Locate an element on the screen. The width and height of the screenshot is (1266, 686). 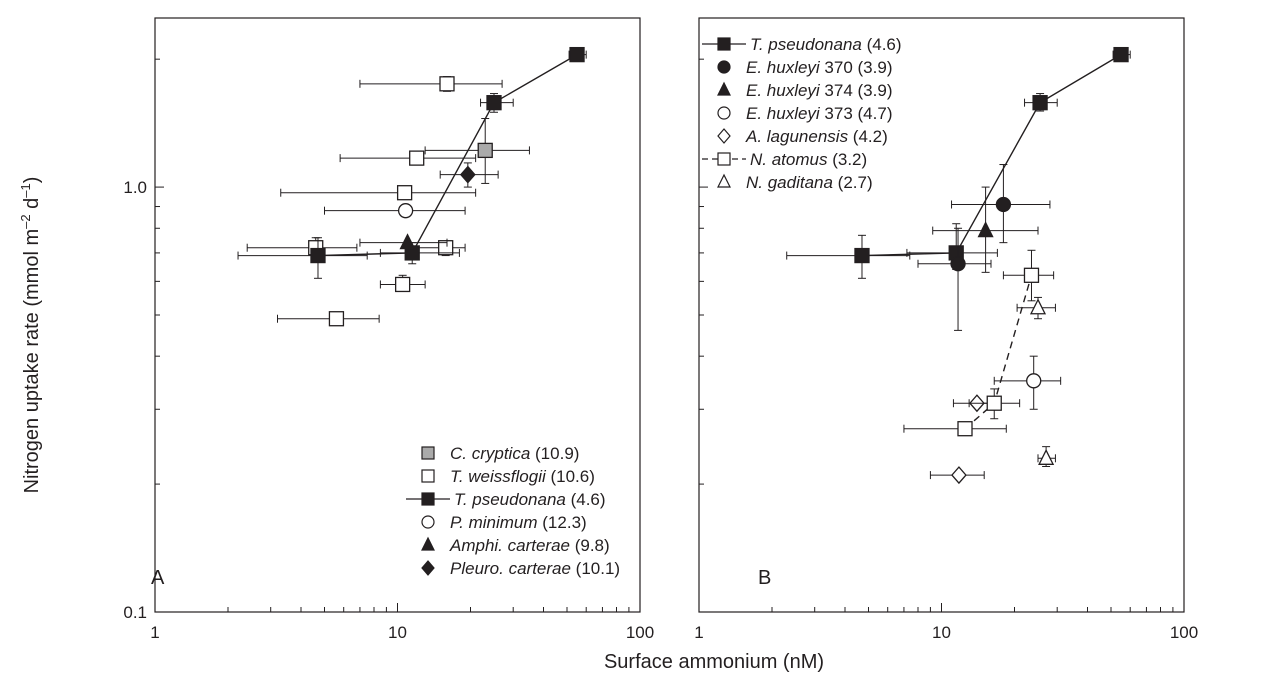
legend-species-name: T. pseudonana is located at coordinates (806, 44).